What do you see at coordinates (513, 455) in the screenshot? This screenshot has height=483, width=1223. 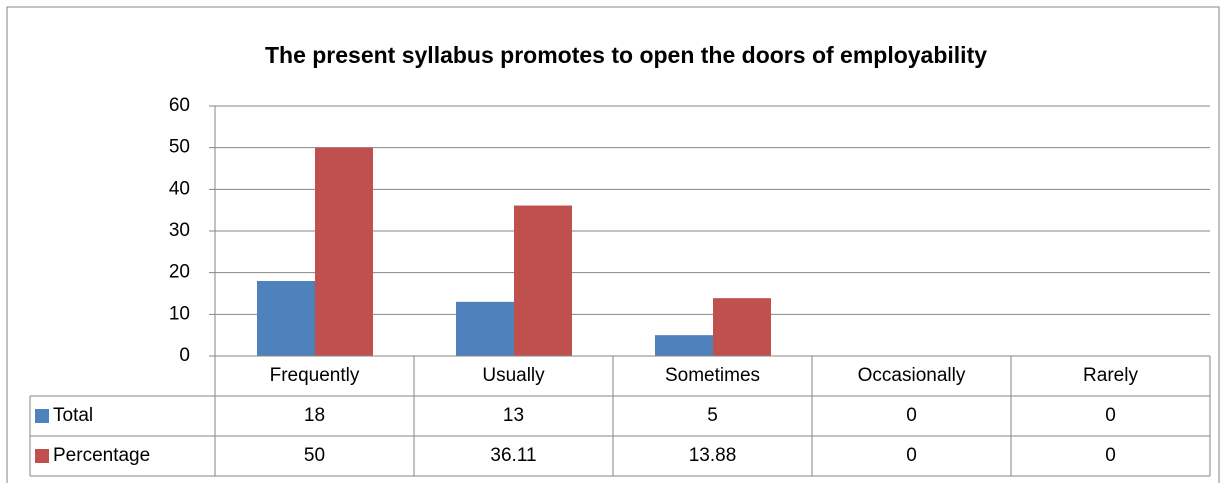 I see `table-value: 36.11` at bounding box center [513, 455].